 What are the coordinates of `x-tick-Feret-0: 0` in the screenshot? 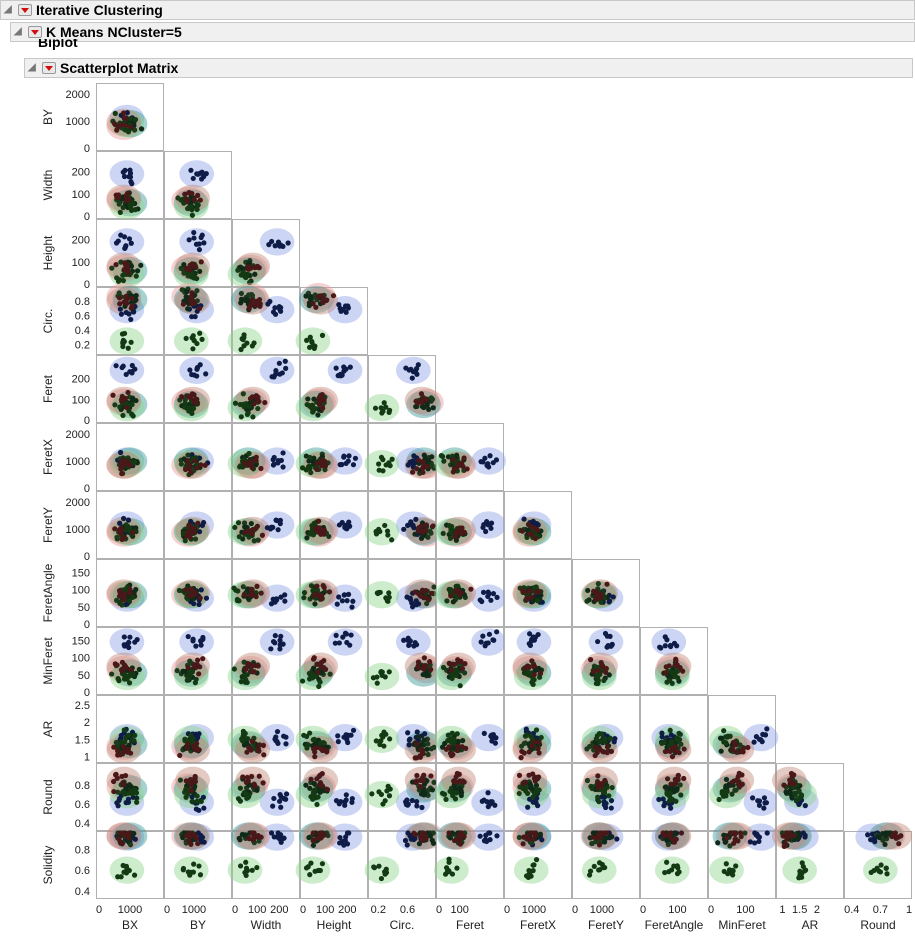 It's located at (439, 910).